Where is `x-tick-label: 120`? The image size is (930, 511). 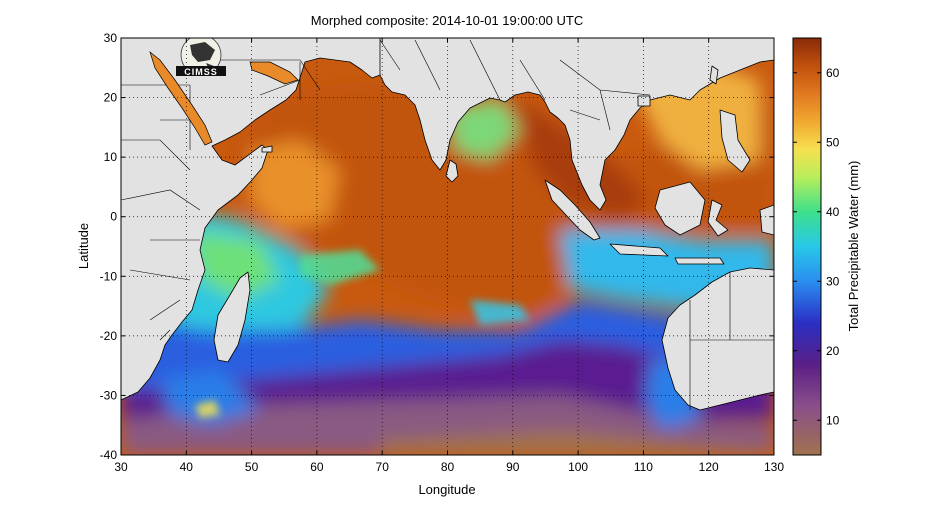
x-tick-label: 120 is located at coordinates (709, 467).